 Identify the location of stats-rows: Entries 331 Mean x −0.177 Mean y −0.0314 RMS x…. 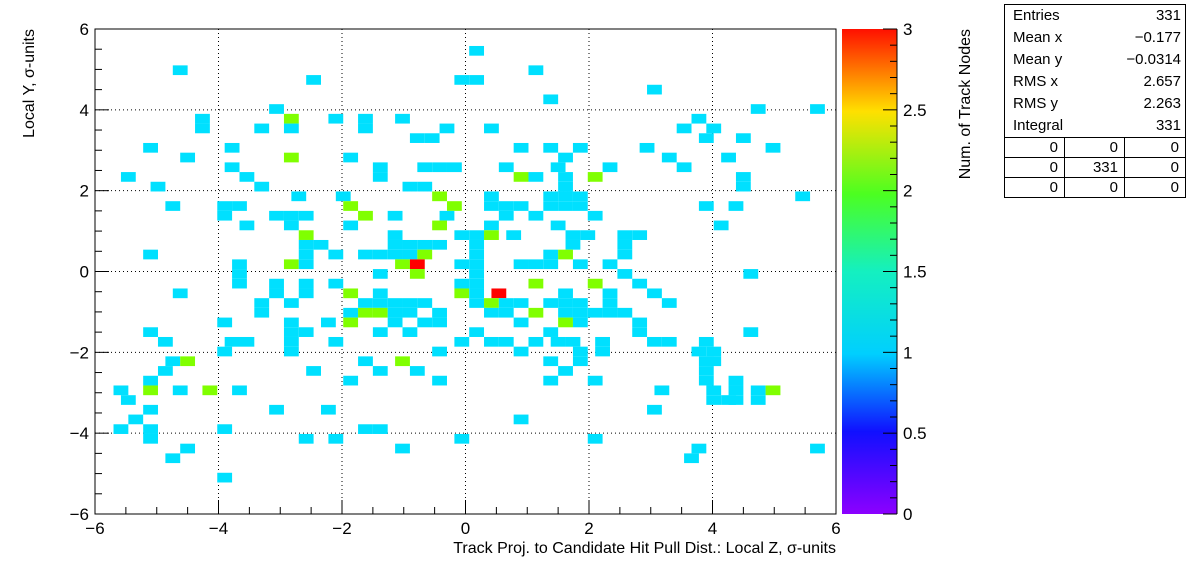
(1095, 71).